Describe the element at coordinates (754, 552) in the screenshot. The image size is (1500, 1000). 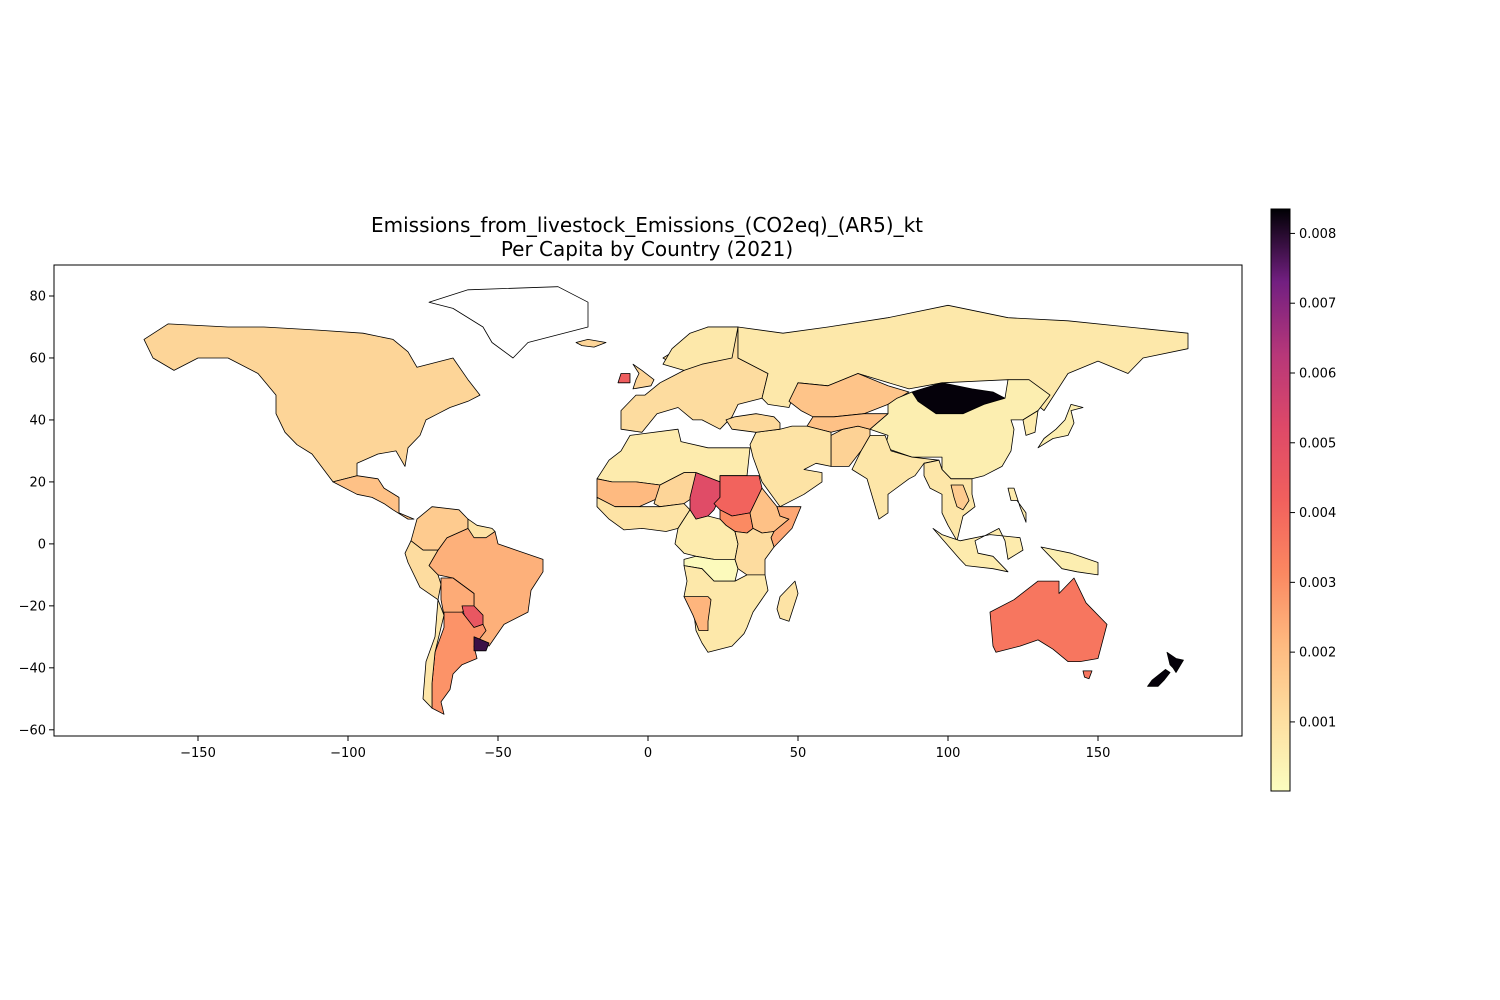
I see `country-east-africa` at that location.